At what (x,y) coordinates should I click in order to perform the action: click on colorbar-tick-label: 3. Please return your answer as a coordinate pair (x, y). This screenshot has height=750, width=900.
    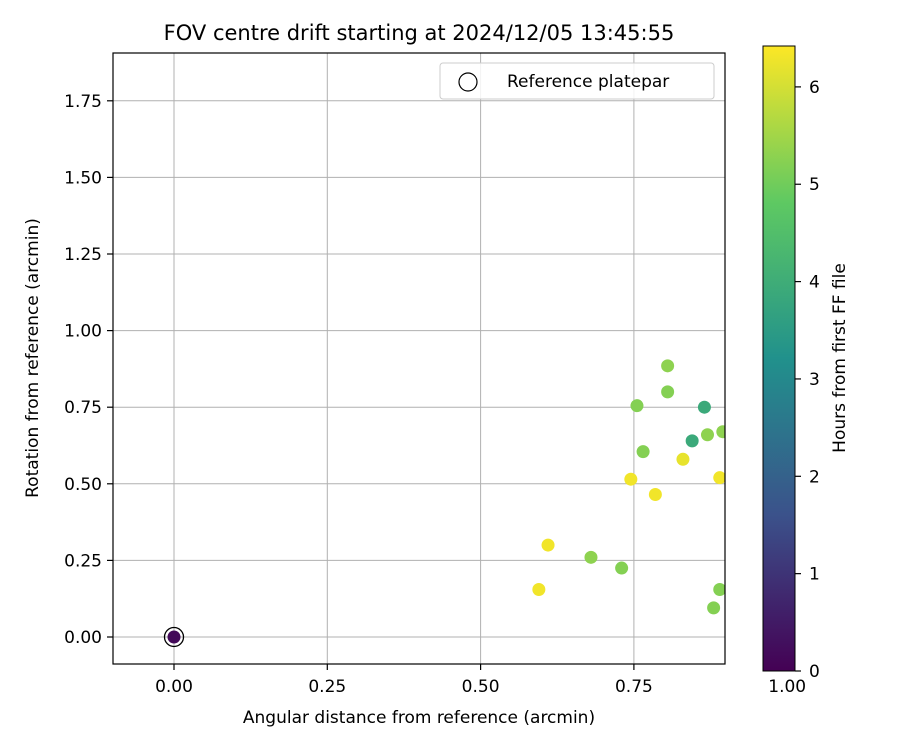
    Looking at the image, I should click on (814, 380).